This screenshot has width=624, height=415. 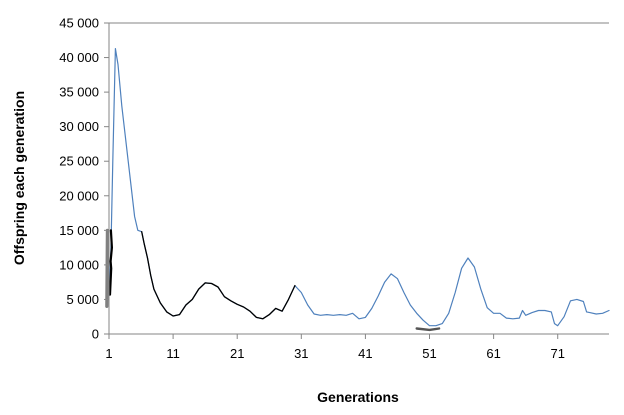 I want to click on y-tick-label: 20 000, so click(x=79, y=195).